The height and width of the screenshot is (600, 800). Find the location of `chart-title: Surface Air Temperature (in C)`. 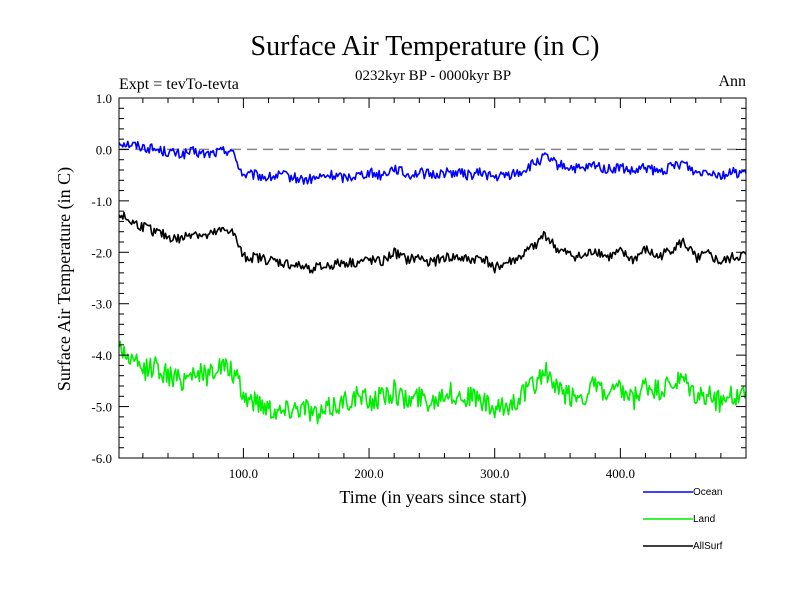

chart-title: Surface Air Temperature (in C) is located at coordinates (425, 46).